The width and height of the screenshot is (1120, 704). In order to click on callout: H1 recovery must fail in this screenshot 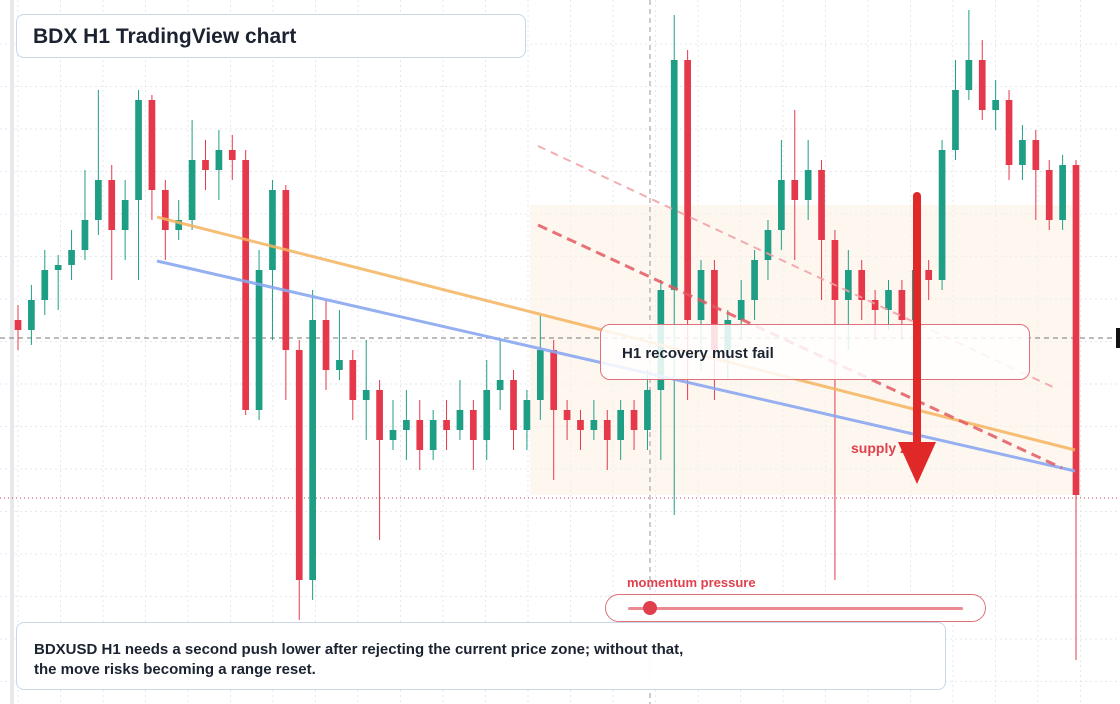, I will do `click(698, 353)`.